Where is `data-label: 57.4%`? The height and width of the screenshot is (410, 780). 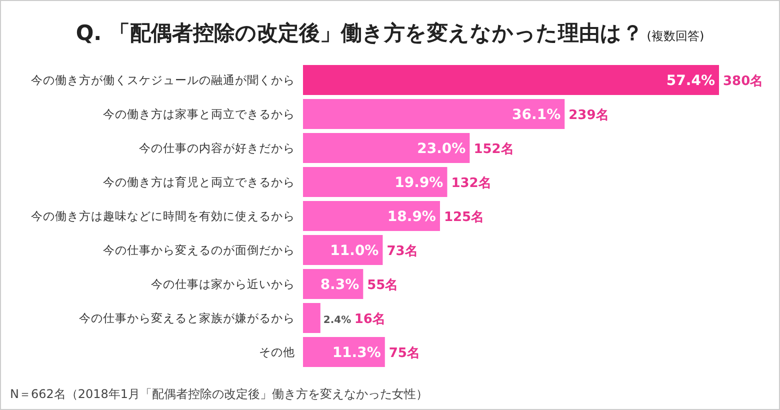 data-label: 57.4% is located at coordinates (690, 81).